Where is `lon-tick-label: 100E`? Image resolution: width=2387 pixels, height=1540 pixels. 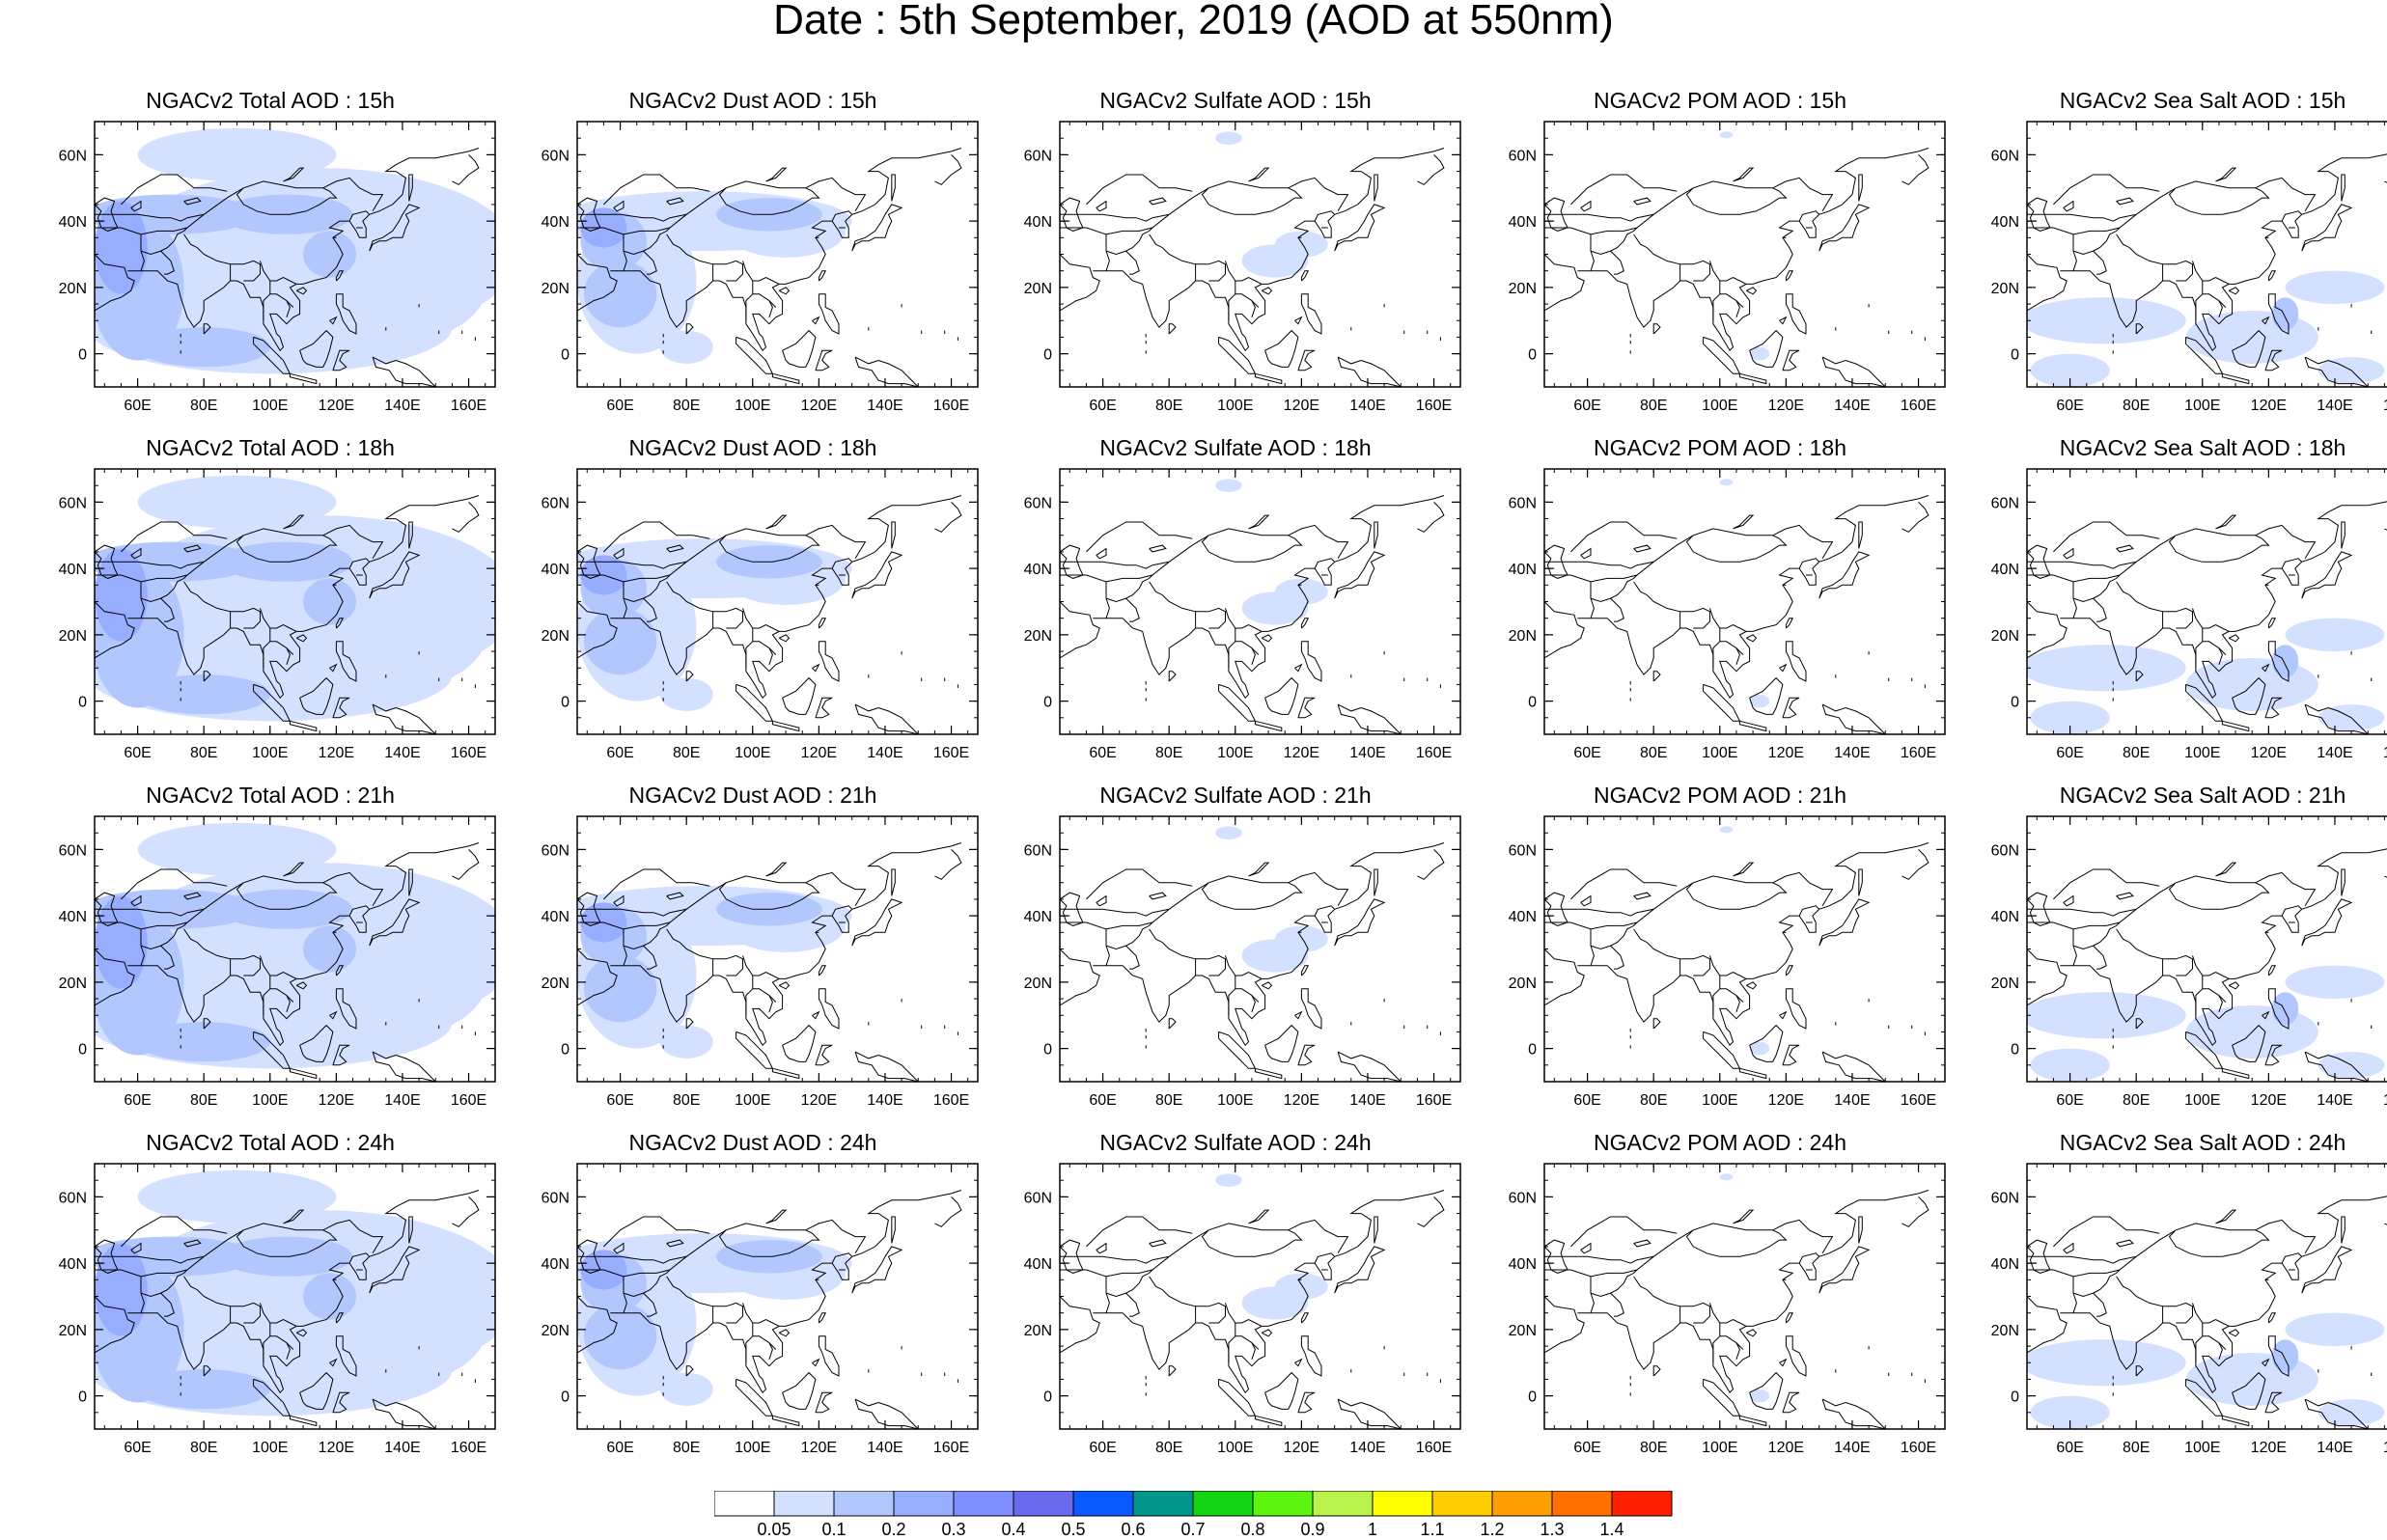
lon-tick-label: 100E is located at coordinates (1235, 753).